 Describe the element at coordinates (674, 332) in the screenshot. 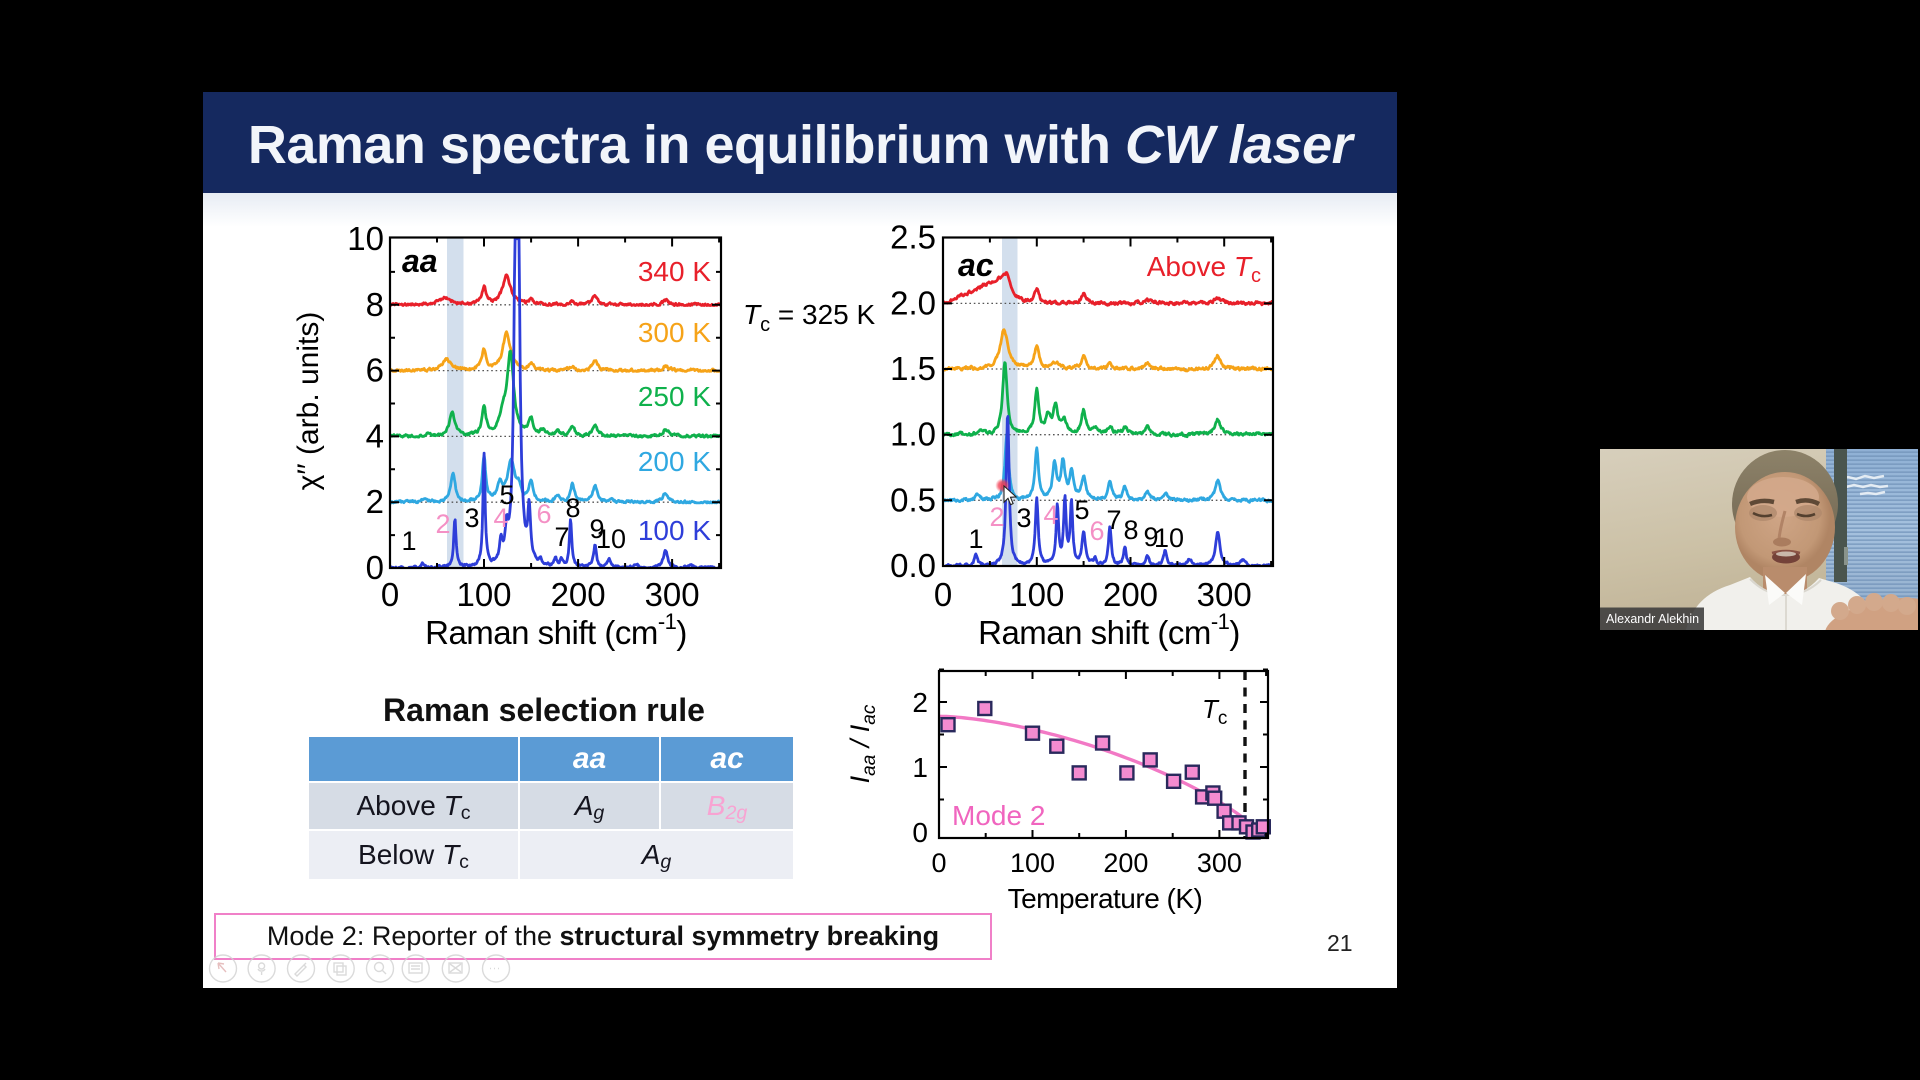

I see `svg-text: 300 K` at that location.